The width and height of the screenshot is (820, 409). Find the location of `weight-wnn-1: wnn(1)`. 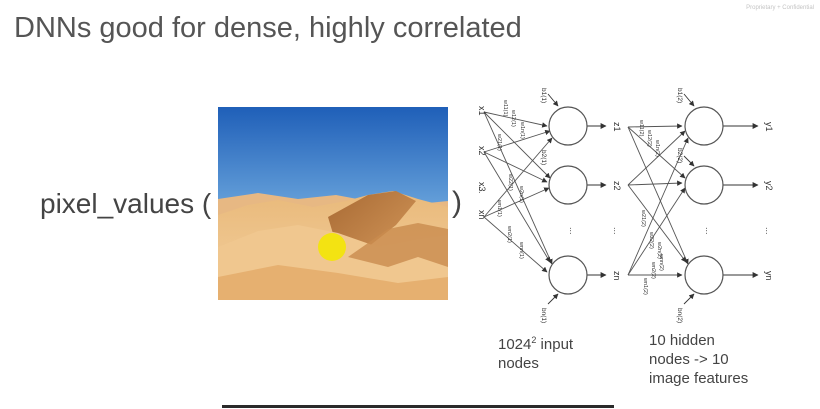

weight-wnn-1: wnn(1) is located at coordinates (521, 250).